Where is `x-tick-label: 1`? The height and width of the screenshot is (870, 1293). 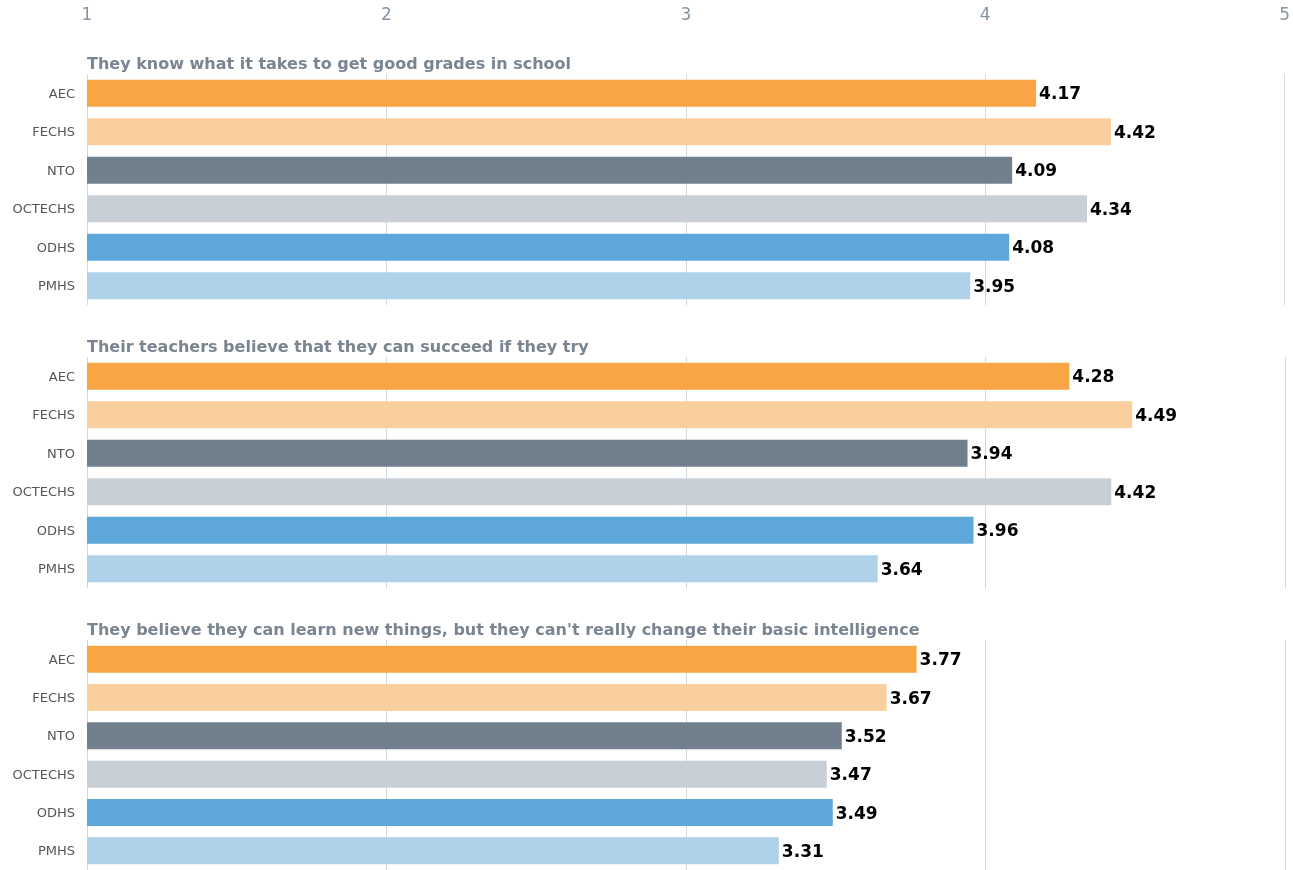
x-tick-label: 1 is located at coordinates (87, 13).